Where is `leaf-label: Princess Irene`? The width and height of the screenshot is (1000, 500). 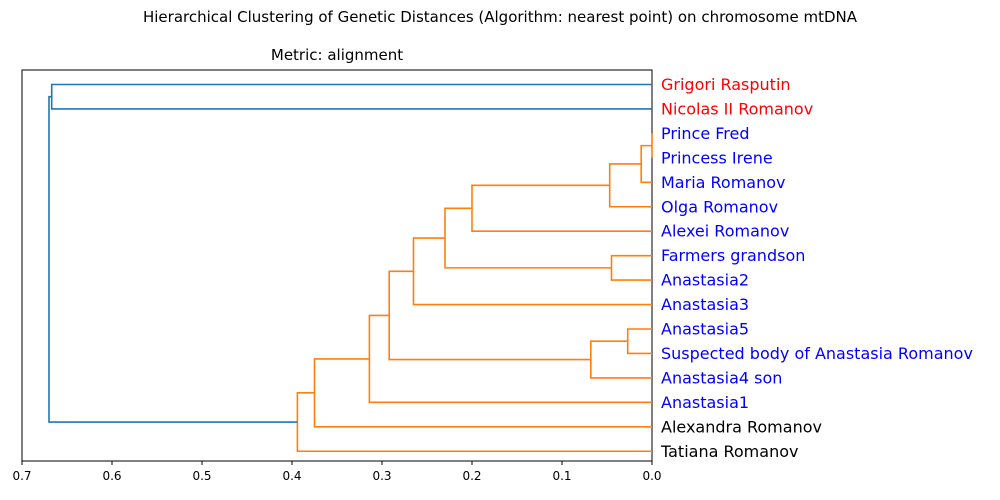
leaf-label: Princess Irene is located at coordinates (717, 157).